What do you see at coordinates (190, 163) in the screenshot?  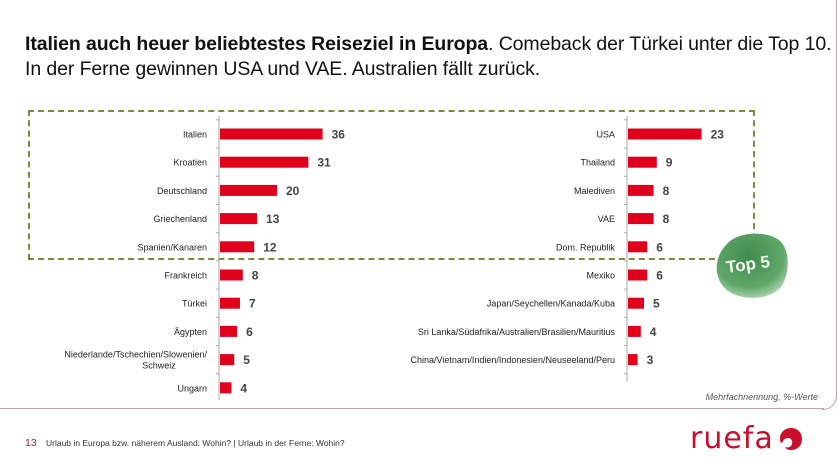 I see `category-label: Kroatien` at bounding box center [190, 163].